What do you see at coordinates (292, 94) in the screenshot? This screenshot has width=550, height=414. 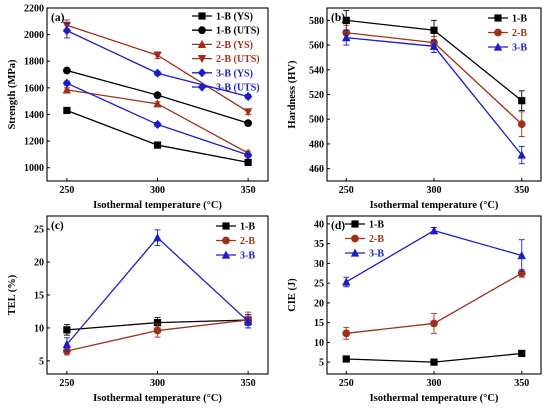 I see `y-axis-label: Hardness (HV)` at bounding box center [292, 94].